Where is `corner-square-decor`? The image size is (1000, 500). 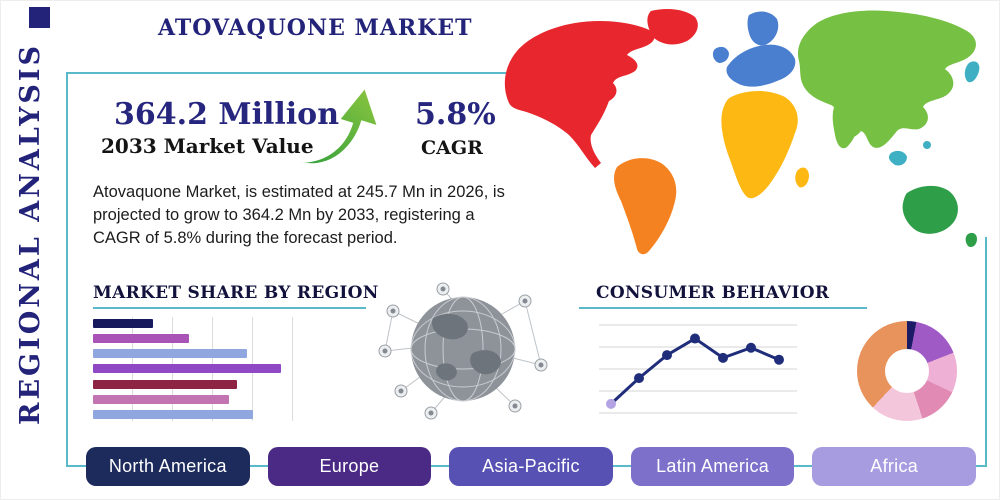 corner-square-decor is located at coordinates (39, 17).